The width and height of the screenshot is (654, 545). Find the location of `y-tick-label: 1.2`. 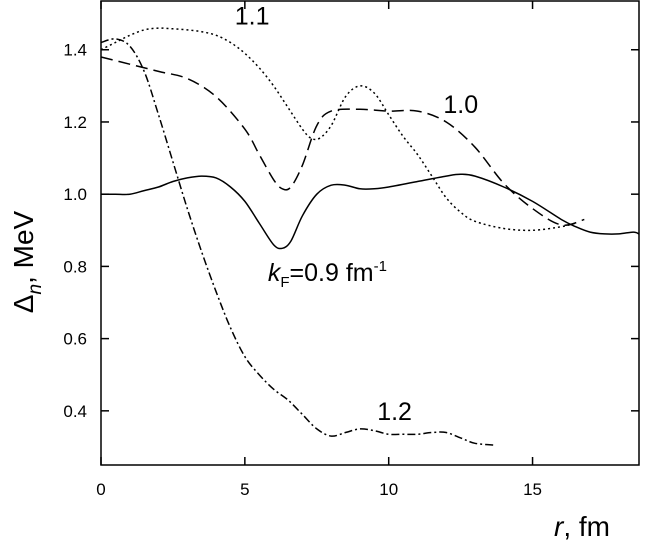

y-tick-label: 1.2 is located at coordinates (75, 122).